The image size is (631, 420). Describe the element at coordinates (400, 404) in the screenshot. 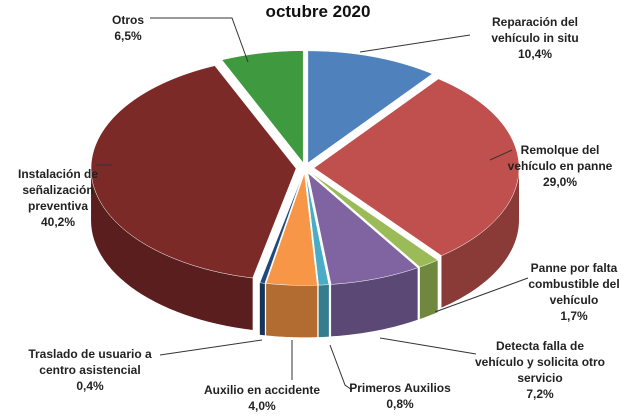

I see `value-label: 0,8%` at that location.